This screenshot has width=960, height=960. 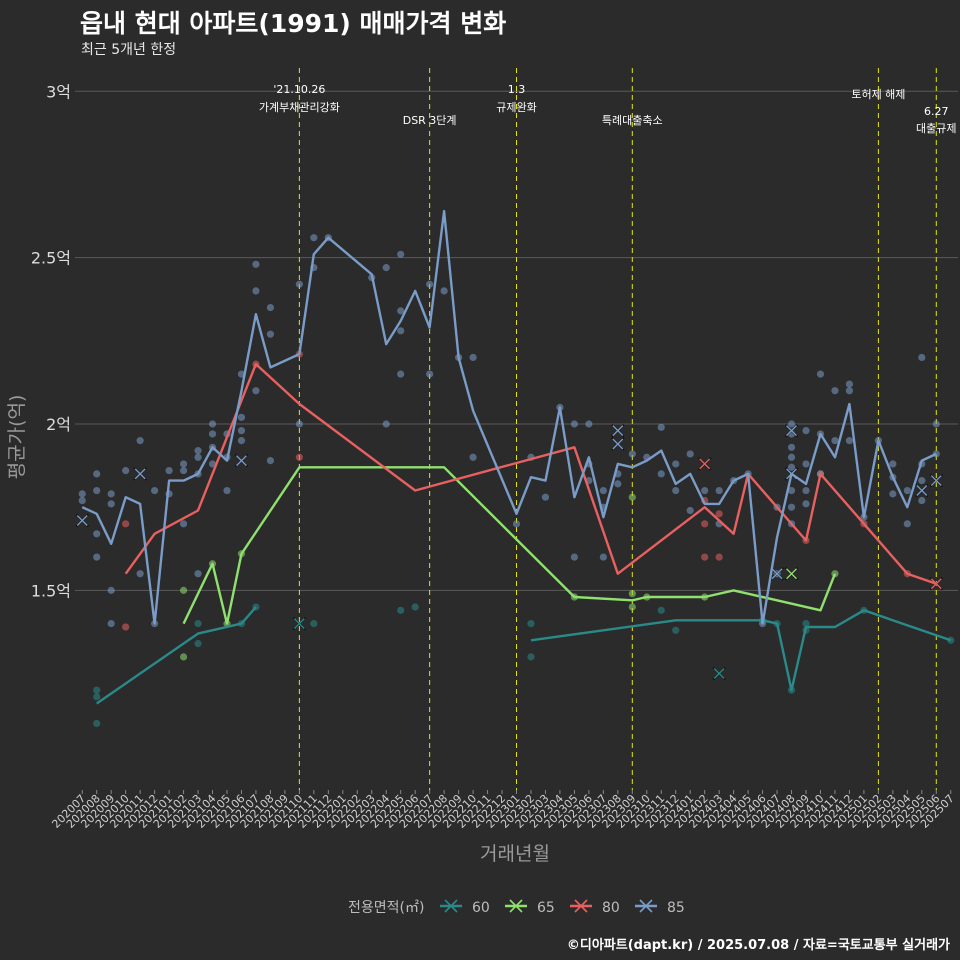 I want to click on legend: 전용면적(㎡) 60 65 80 85, so click(x=516, y=907).